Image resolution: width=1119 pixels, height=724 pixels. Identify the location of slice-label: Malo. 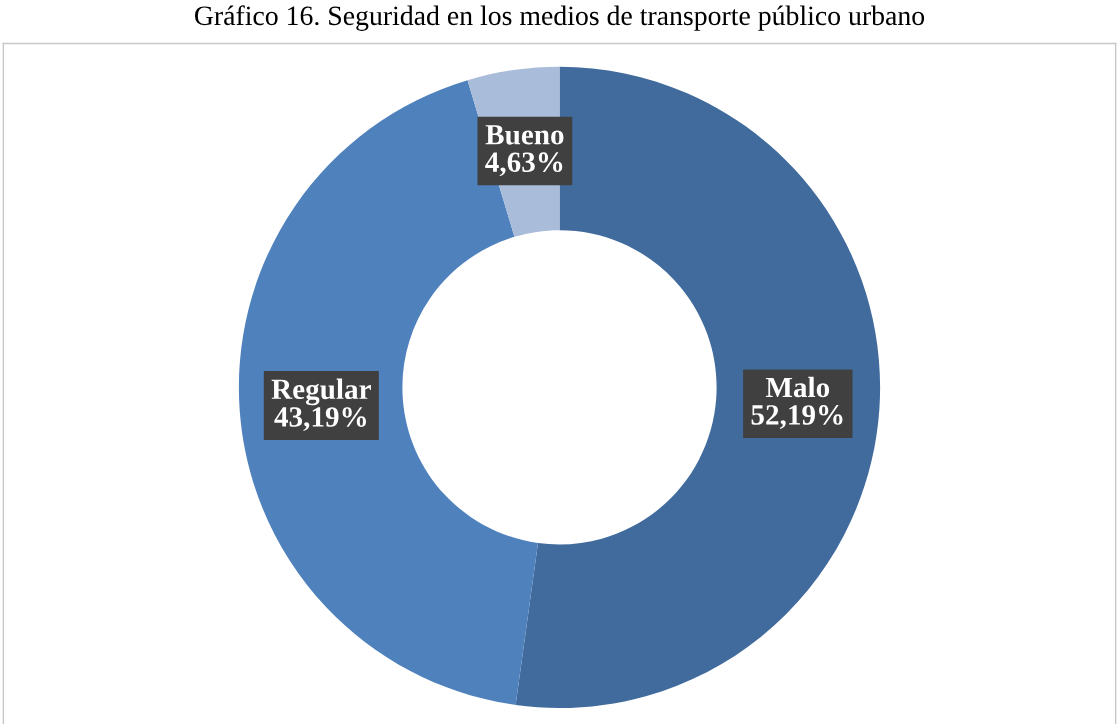
(797, 387).